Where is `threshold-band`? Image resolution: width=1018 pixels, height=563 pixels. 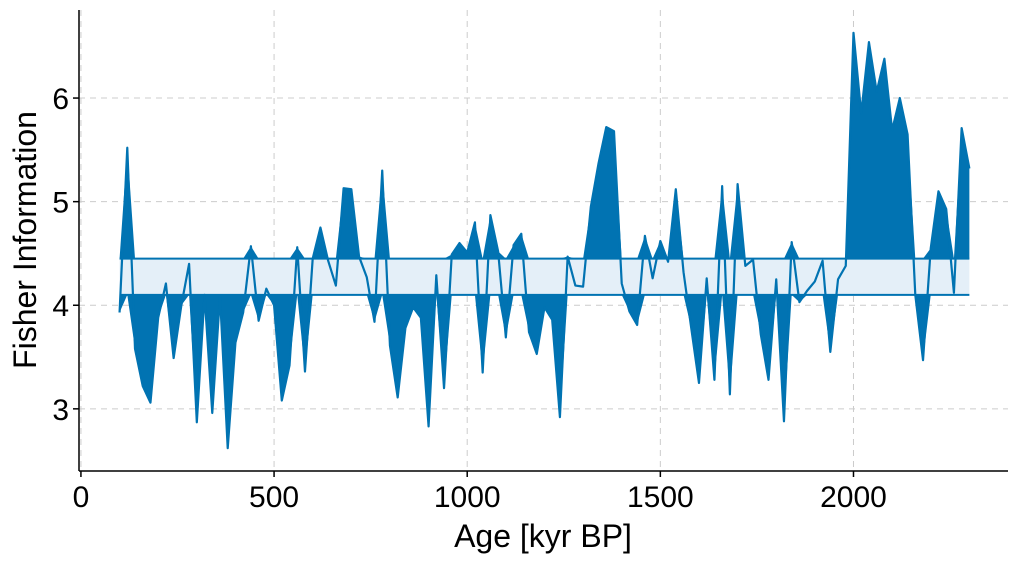
threshold-band is located at coordinates (544, 276).